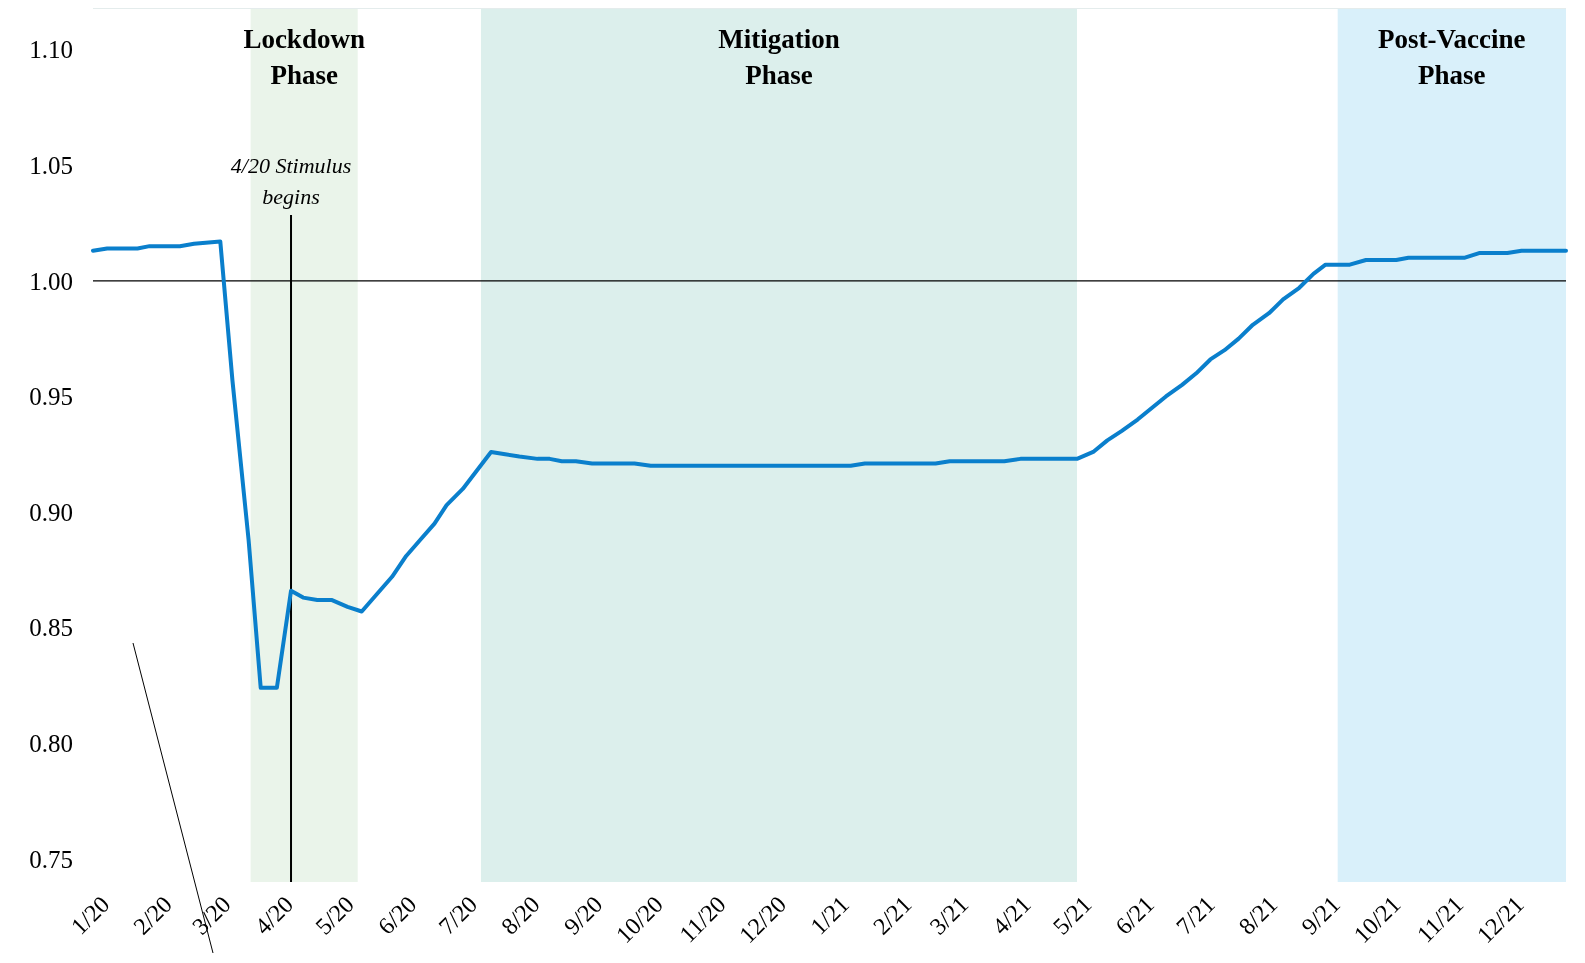 The width and height of the screenshot is (1585, 963). What do you see at coordinates (334, 915) in the screenshot?
I see `x-tick-label: 5/20` at bounding box center [334, 915].